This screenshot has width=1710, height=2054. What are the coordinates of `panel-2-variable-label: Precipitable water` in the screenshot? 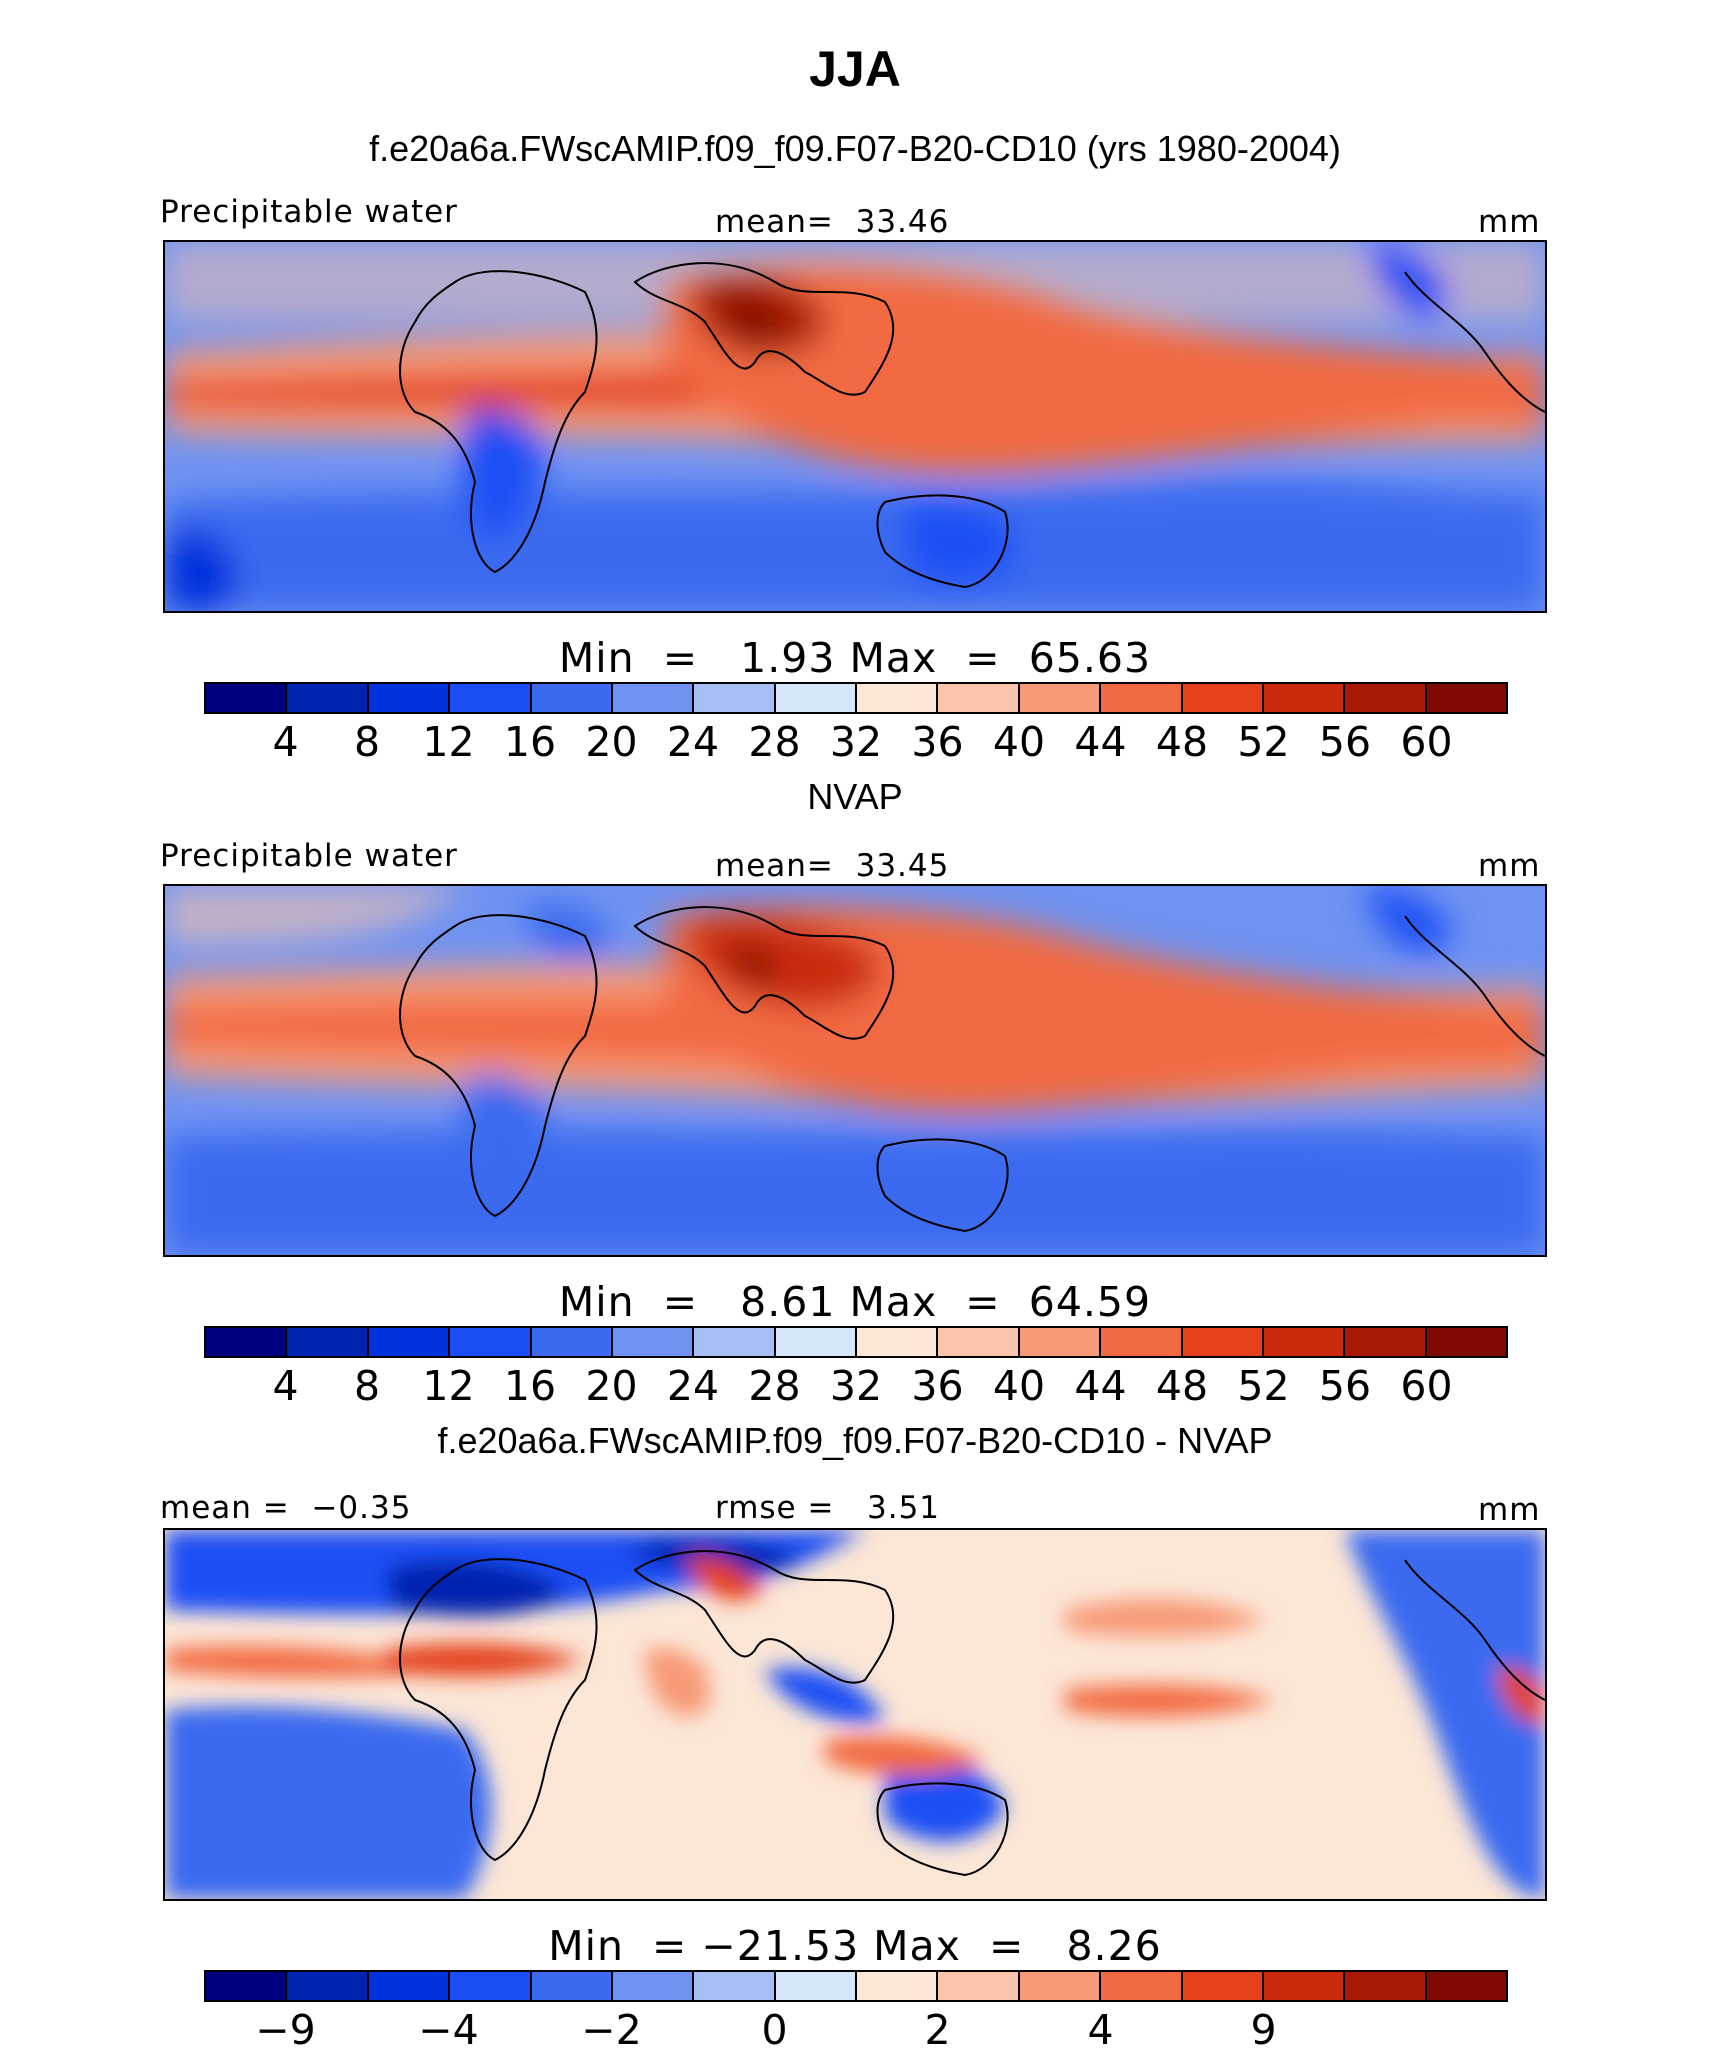 It's located at (309, 856).